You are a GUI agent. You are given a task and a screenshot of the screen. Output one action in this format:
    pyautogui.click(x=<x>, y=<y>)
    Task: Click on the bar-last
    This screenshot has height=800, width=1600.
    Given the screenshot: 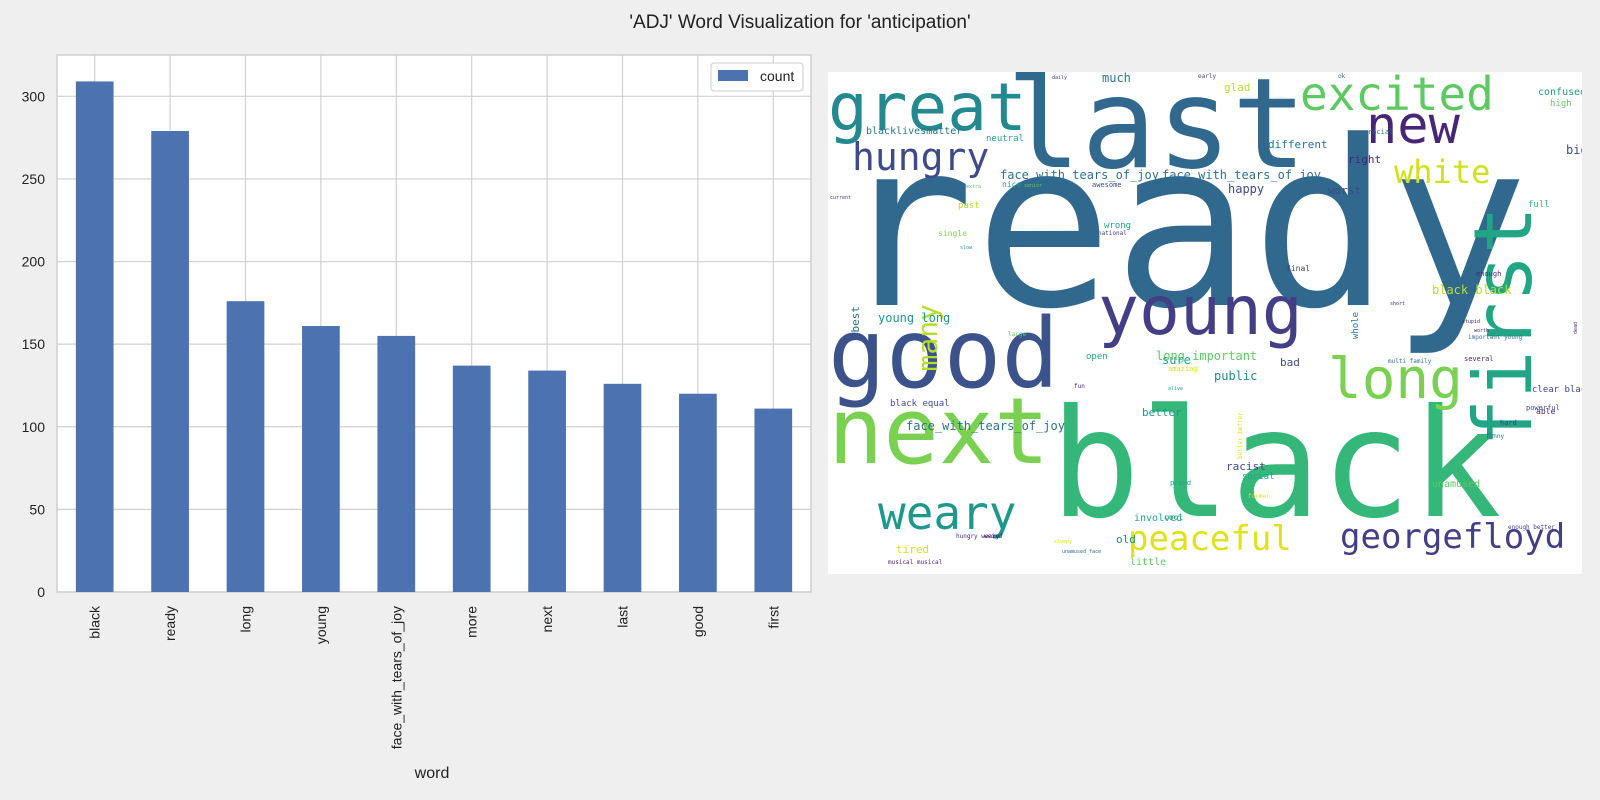 What is the action you would take?
    pyautogui.click(x=622, y=487)
    